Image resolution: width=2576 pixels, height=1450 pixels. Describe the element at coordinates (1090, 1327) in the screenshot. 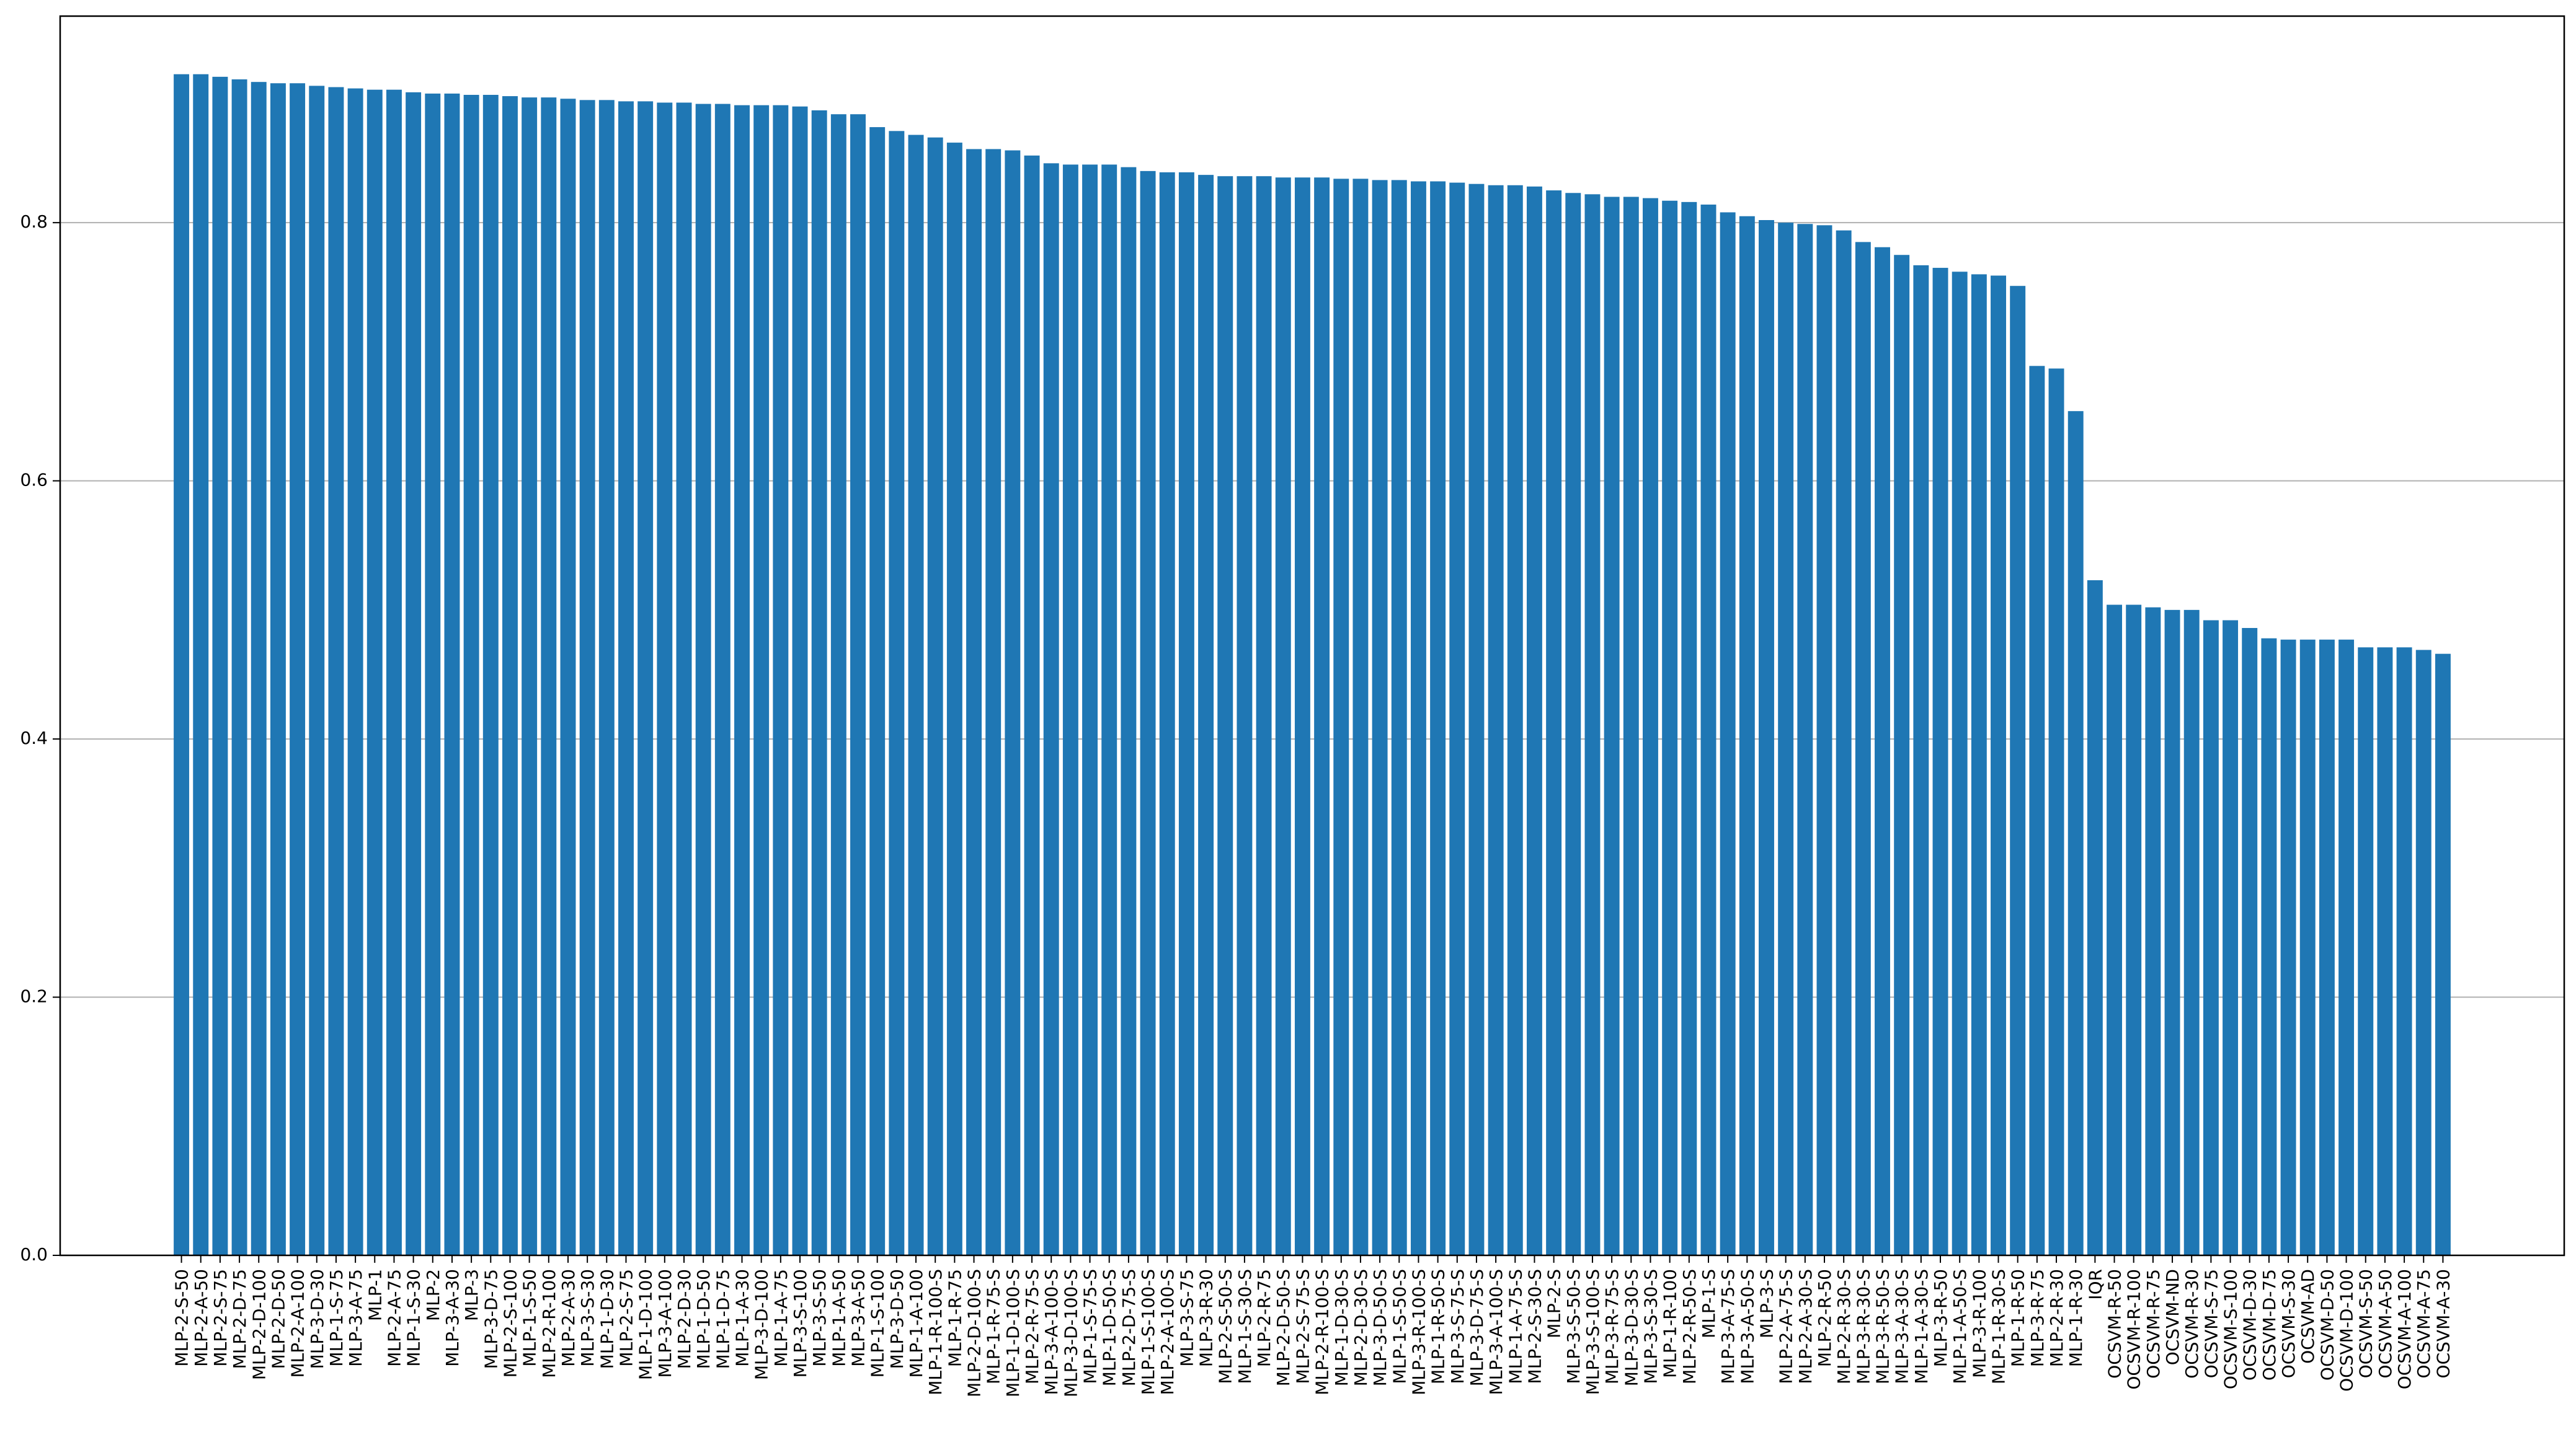

I see `x-tick-label: MLP-1-S-75-S` at that location.